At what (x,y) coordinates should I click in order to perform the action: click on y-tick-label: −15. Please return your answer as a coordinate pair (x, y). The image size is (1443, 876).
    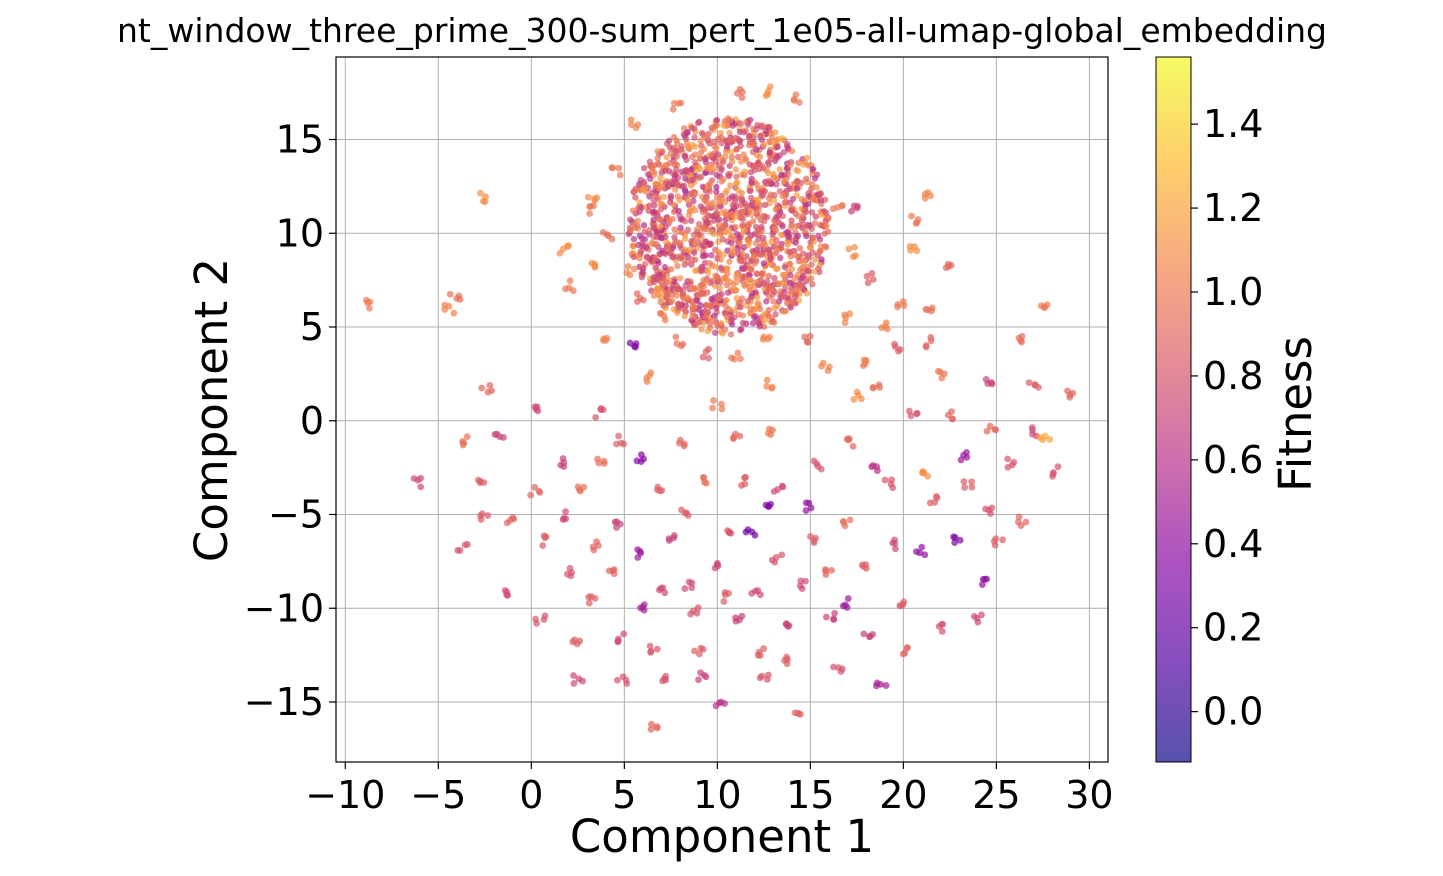
    Looking at the image, I should click on (284, 702).